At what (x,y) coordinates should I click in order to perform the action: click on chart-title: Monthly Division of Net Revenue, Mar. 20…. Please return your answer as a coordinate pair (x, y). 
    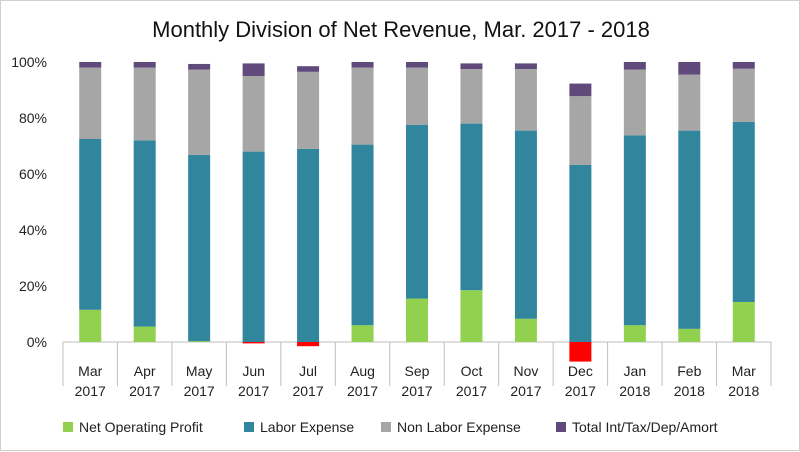
    Looking at the image, I should click on (401, 29).